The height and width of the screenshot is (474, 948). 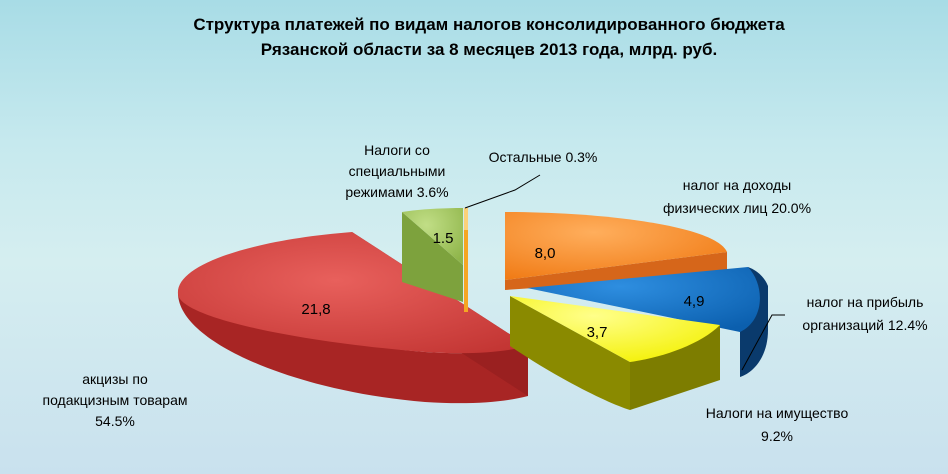 I want to click on category-label-profit-line-2: организаций 12.4%, so click(x=864, y=325).